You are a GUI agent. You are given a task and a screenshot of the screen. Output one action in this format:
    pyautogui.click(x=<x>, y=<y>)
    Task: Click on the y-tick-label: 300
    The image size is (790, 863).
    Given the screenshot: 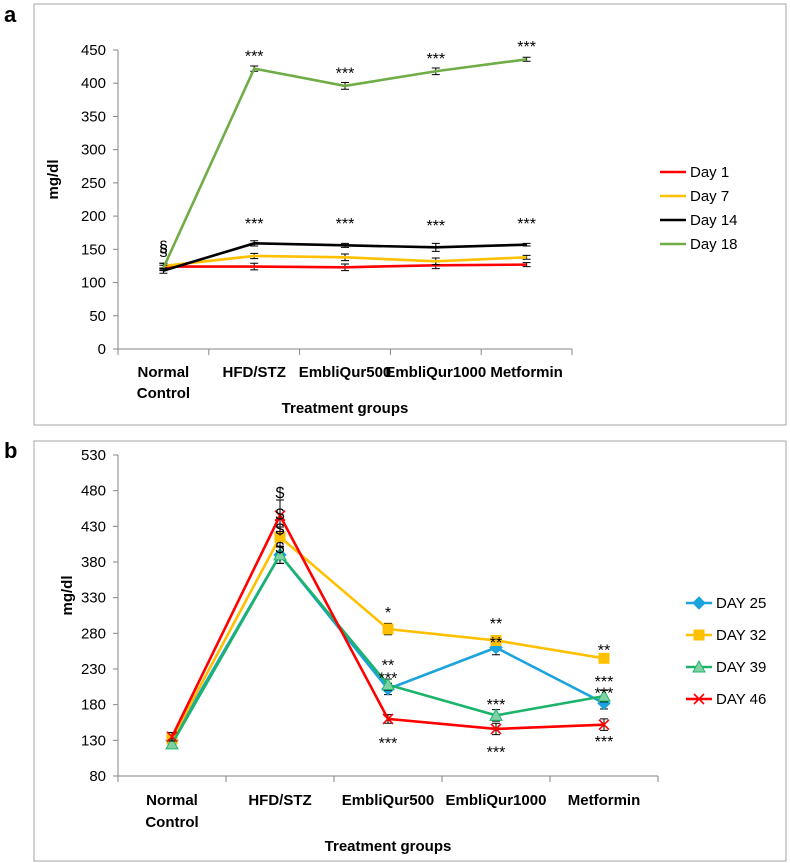 What is the action you would take?
    pyautogui.click(x=93, y=150)
    